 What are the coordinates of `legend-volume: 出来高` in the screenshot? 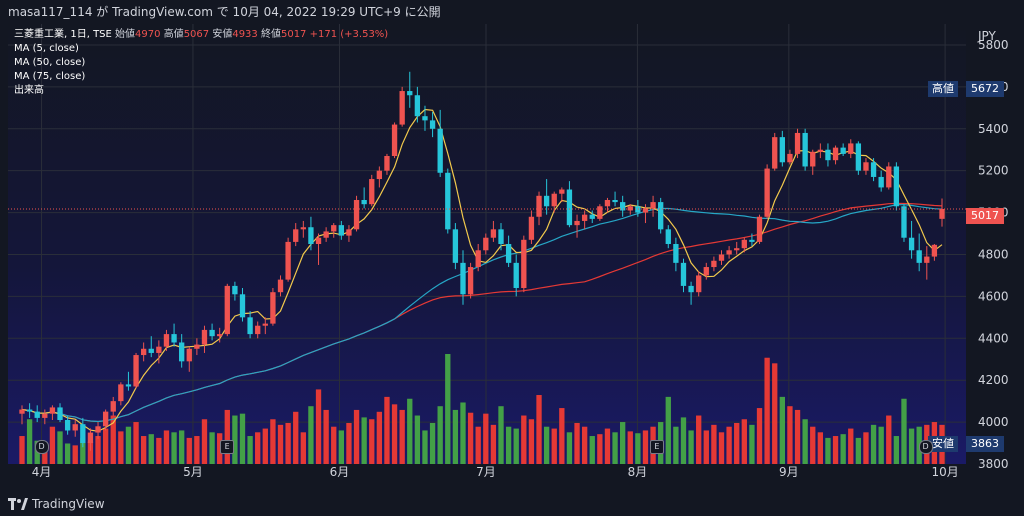 It's located at (29, 90).